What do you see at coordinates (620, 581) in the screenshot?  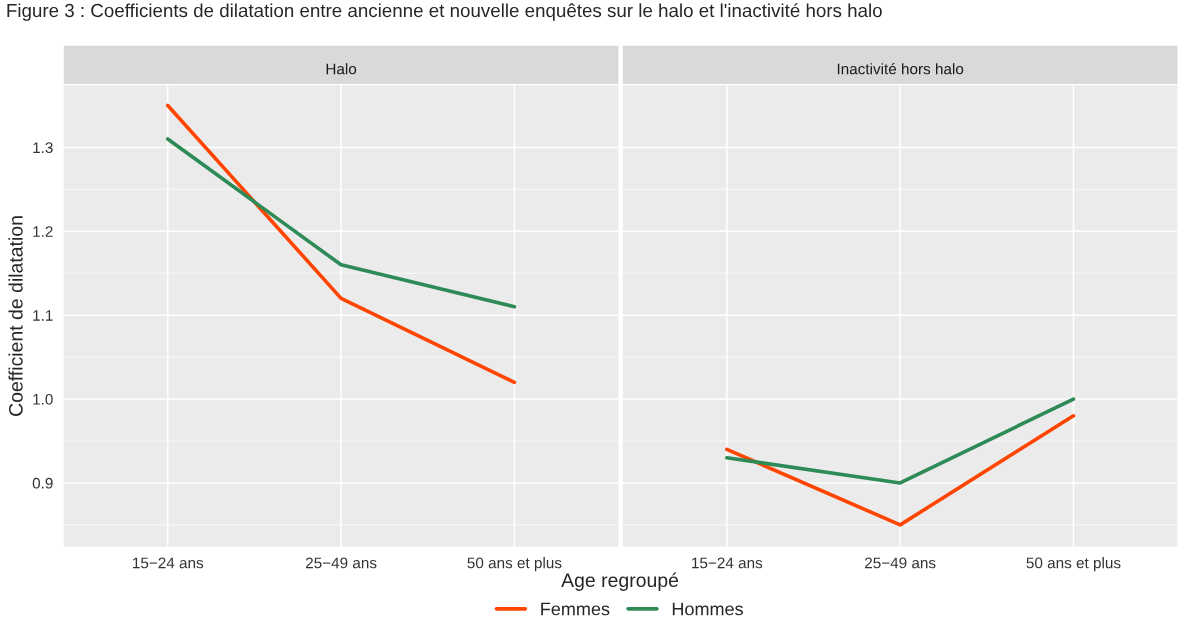 I see `x-axis-title: Age regroupé` at bounding box center [620, 581].